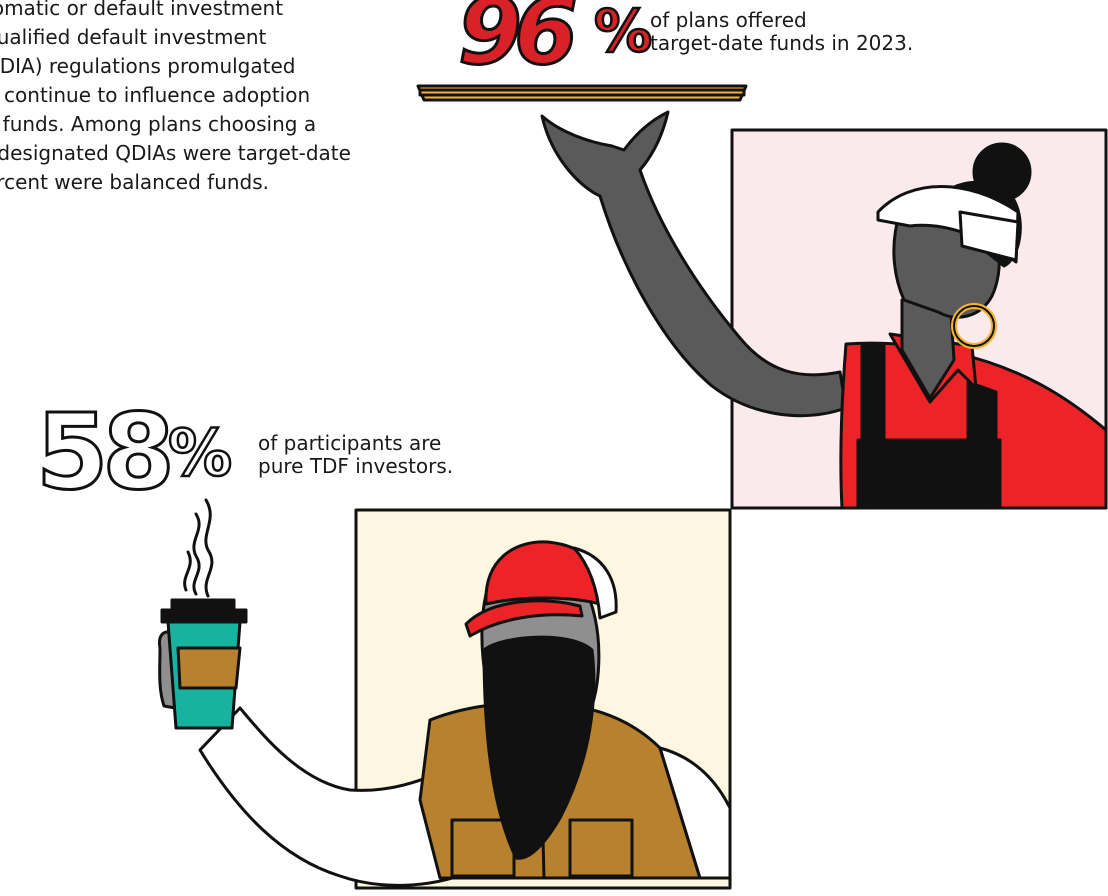  Describe the element at coordinates (175, 153) in the screenshot. I see `intro-line: f designated QDIAs were target-date` at that location.